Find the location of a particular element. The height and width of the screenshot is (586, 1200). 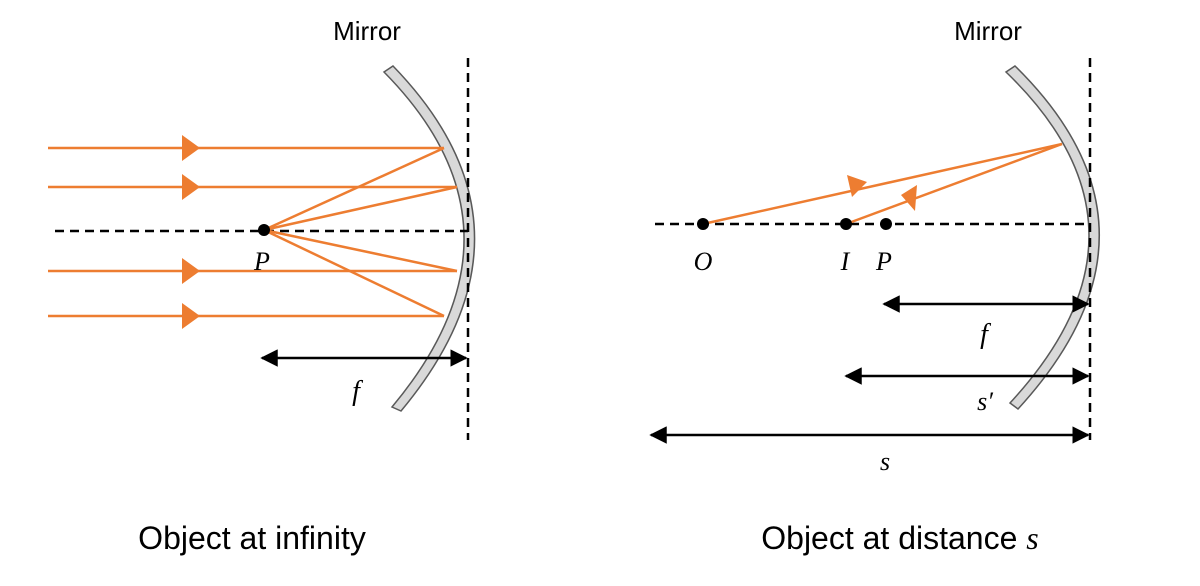

right-caption-var: s is located at coordinates (1032, 538).